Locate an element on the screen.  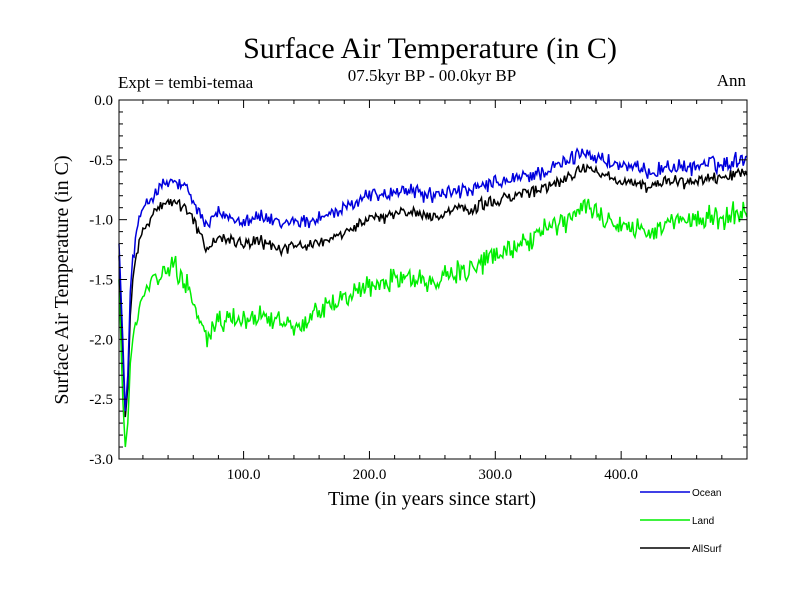
y-axis-label: Surface Air Temperature (in C) is located at coordinates (62, 279).